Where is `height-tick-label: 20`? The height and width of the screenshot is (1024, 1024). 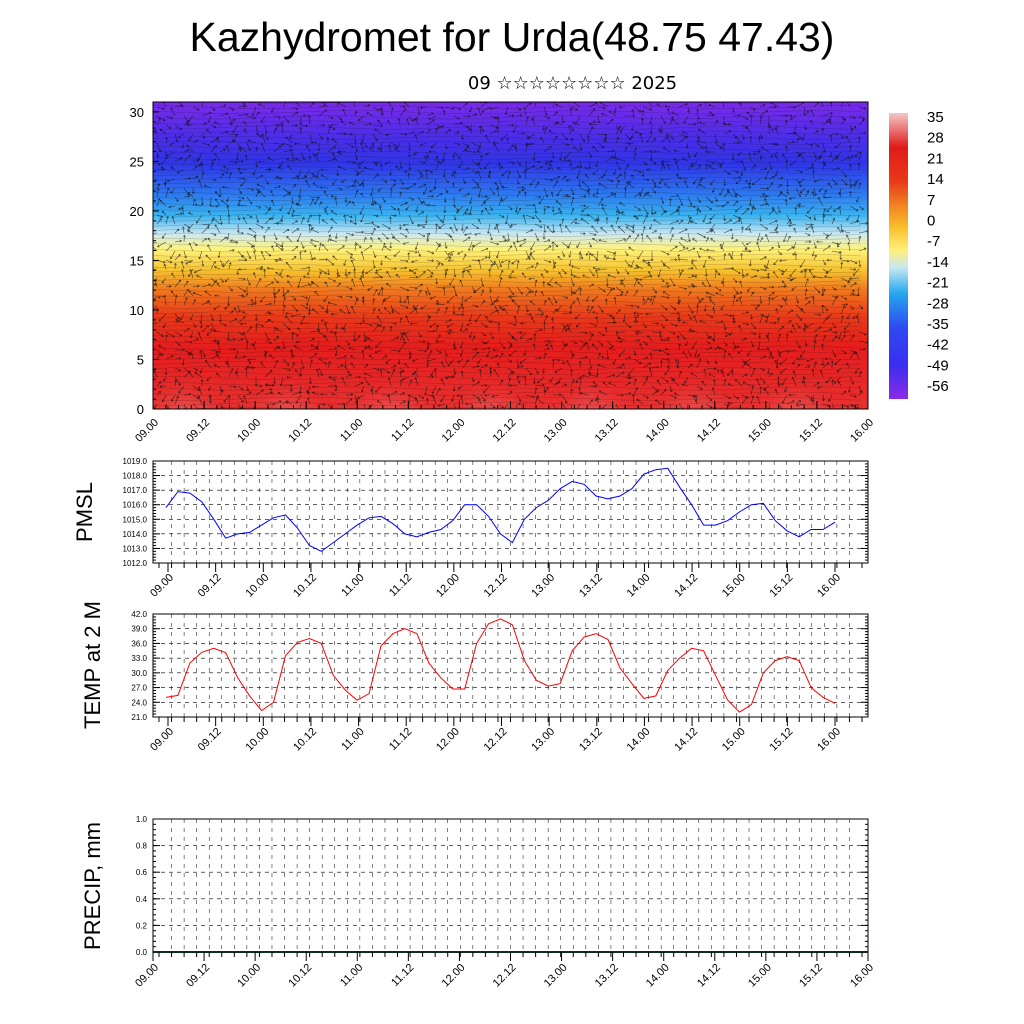
height-tick-label: 20 is located at coordinates (137, 211).